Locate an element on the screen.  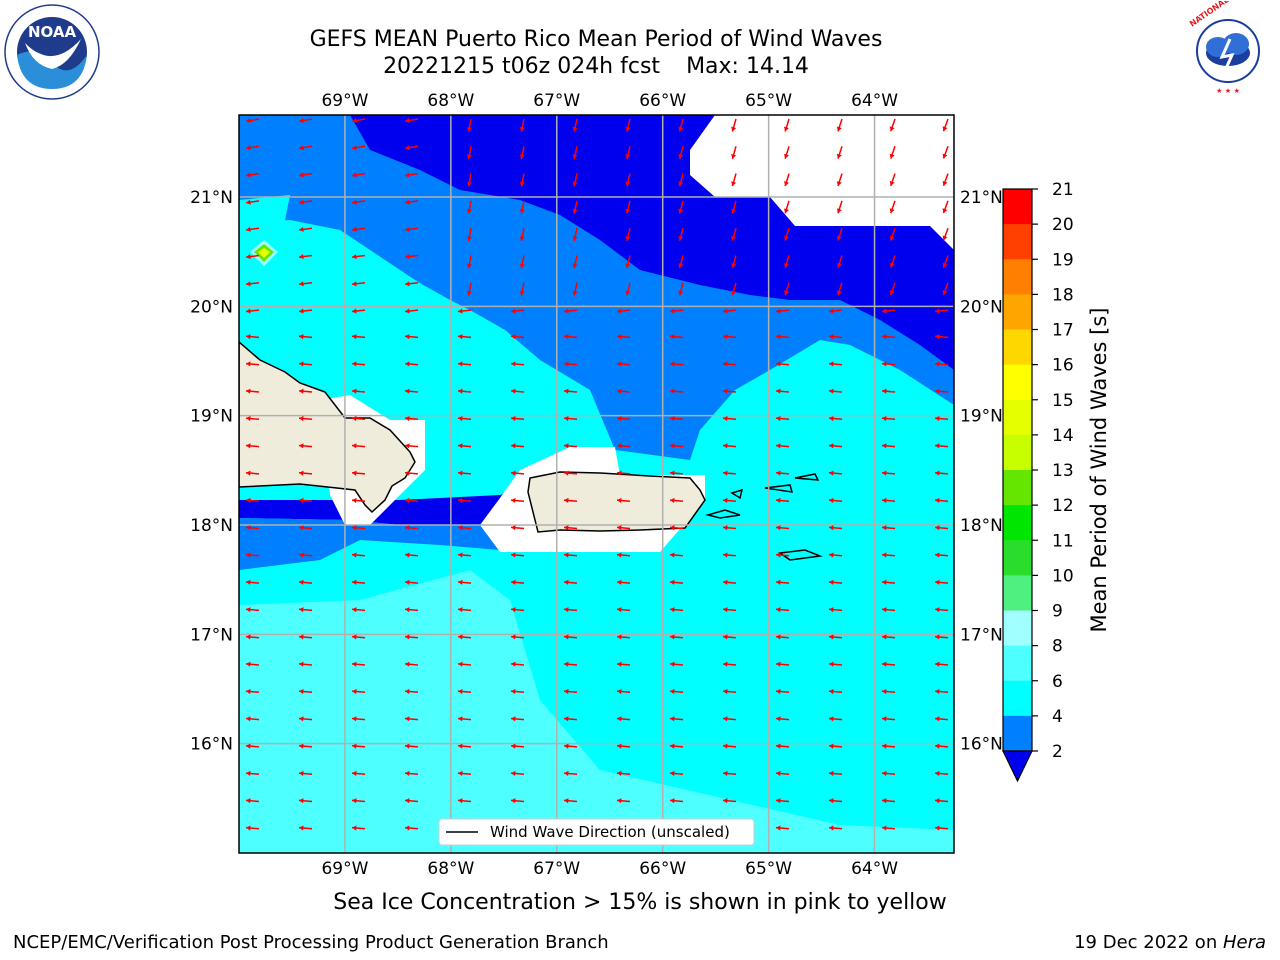
lat-tick-label: 16°N is located at coordinates (981, 745).